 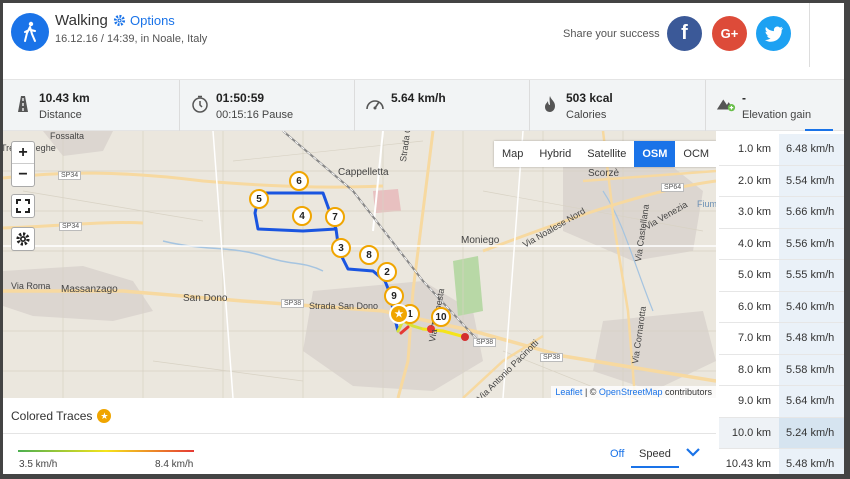 I want to click on km-marker: 2, so click(x=387, y=272).